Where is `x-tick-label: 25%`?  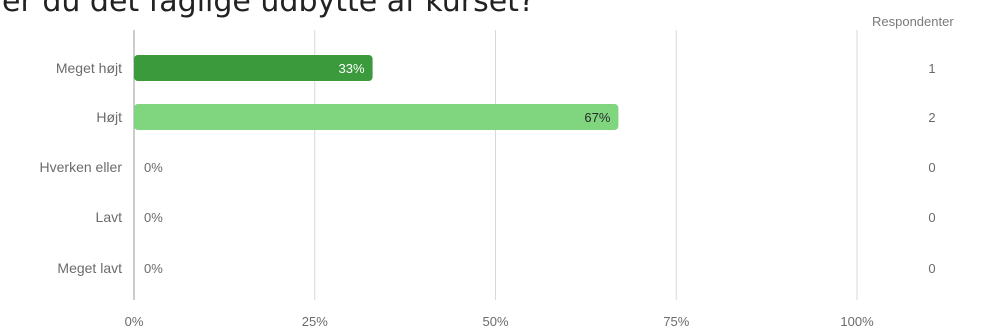 x-tick-label: 25% is located at coordinates (315, 321).